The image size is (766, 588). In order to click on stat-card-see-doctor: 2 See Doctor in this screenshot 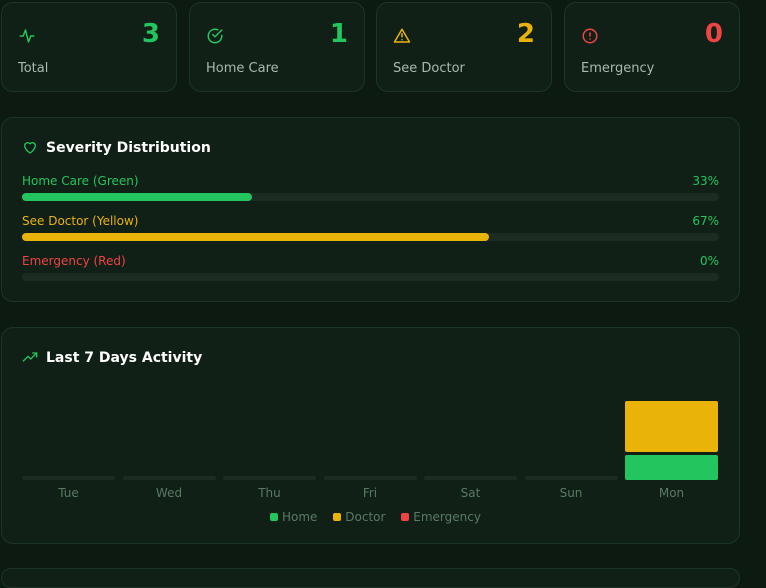, I will do `click(464, 47)`.